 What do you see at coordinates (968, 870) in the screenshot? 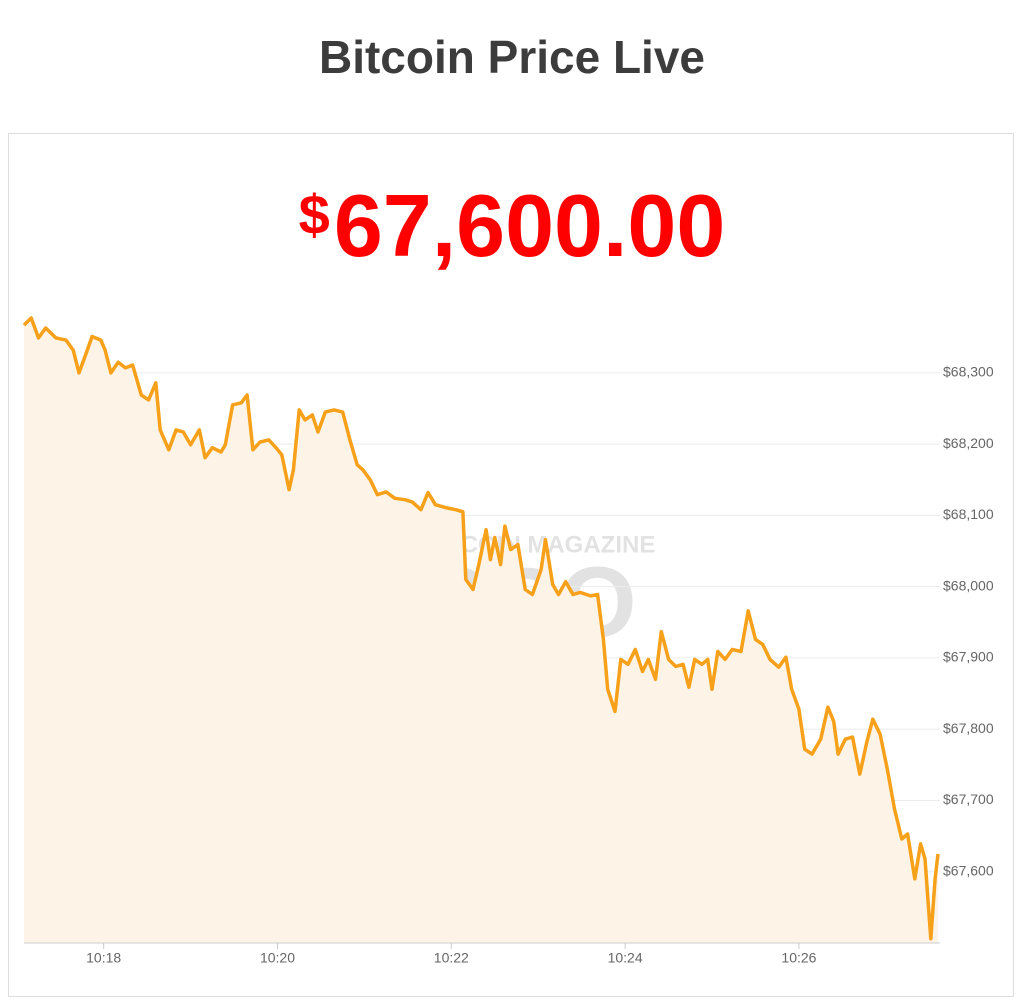
I see `y-tick-label: $67,600` at bounding box center [968, 870].